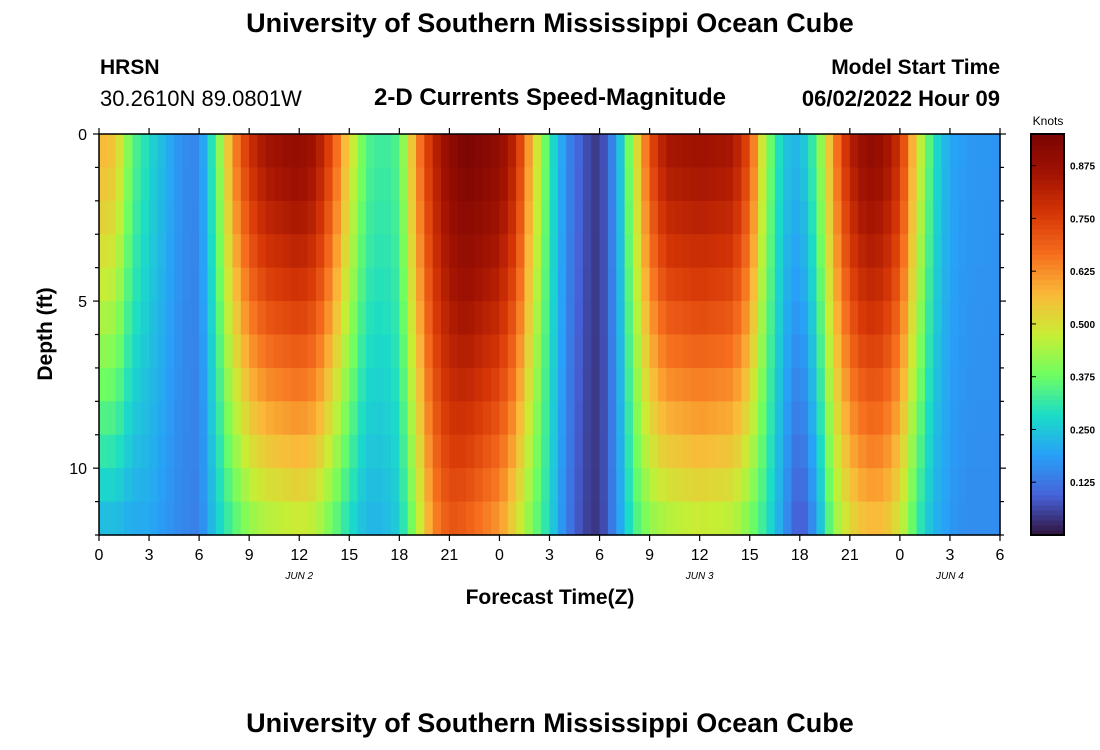 Image resolution: width=1100 pixels, height=750 pixels. Describe the element at coordinates (699, 576) in the screenshot. I see `date-label: JUN 3` at that location.